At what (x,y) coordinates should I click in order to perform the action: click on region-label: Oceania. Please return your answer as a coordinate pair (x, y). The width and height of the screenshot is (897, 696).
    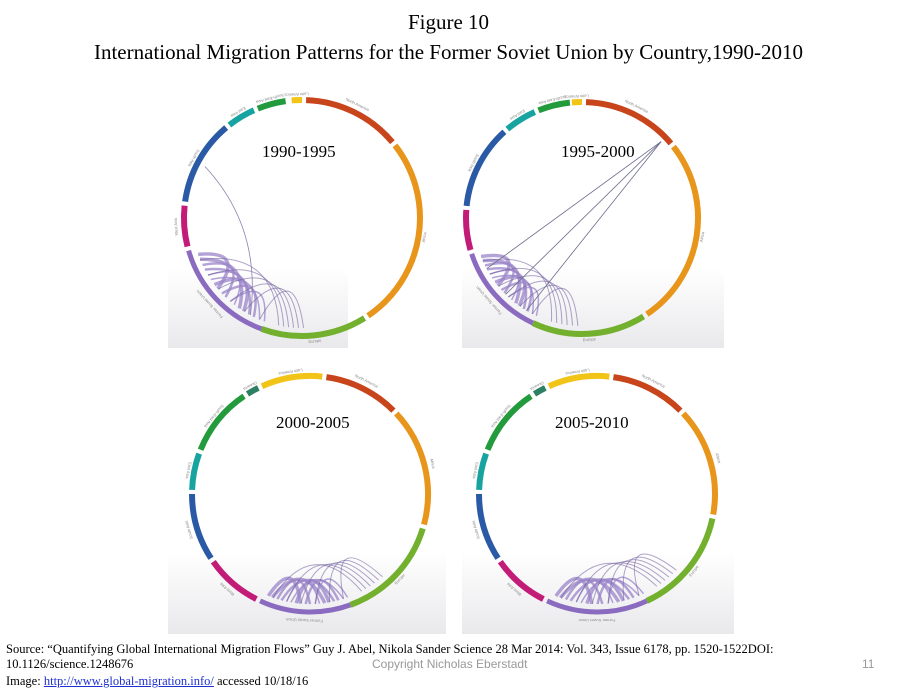
    Looking at the image, I should click on (537, 386).